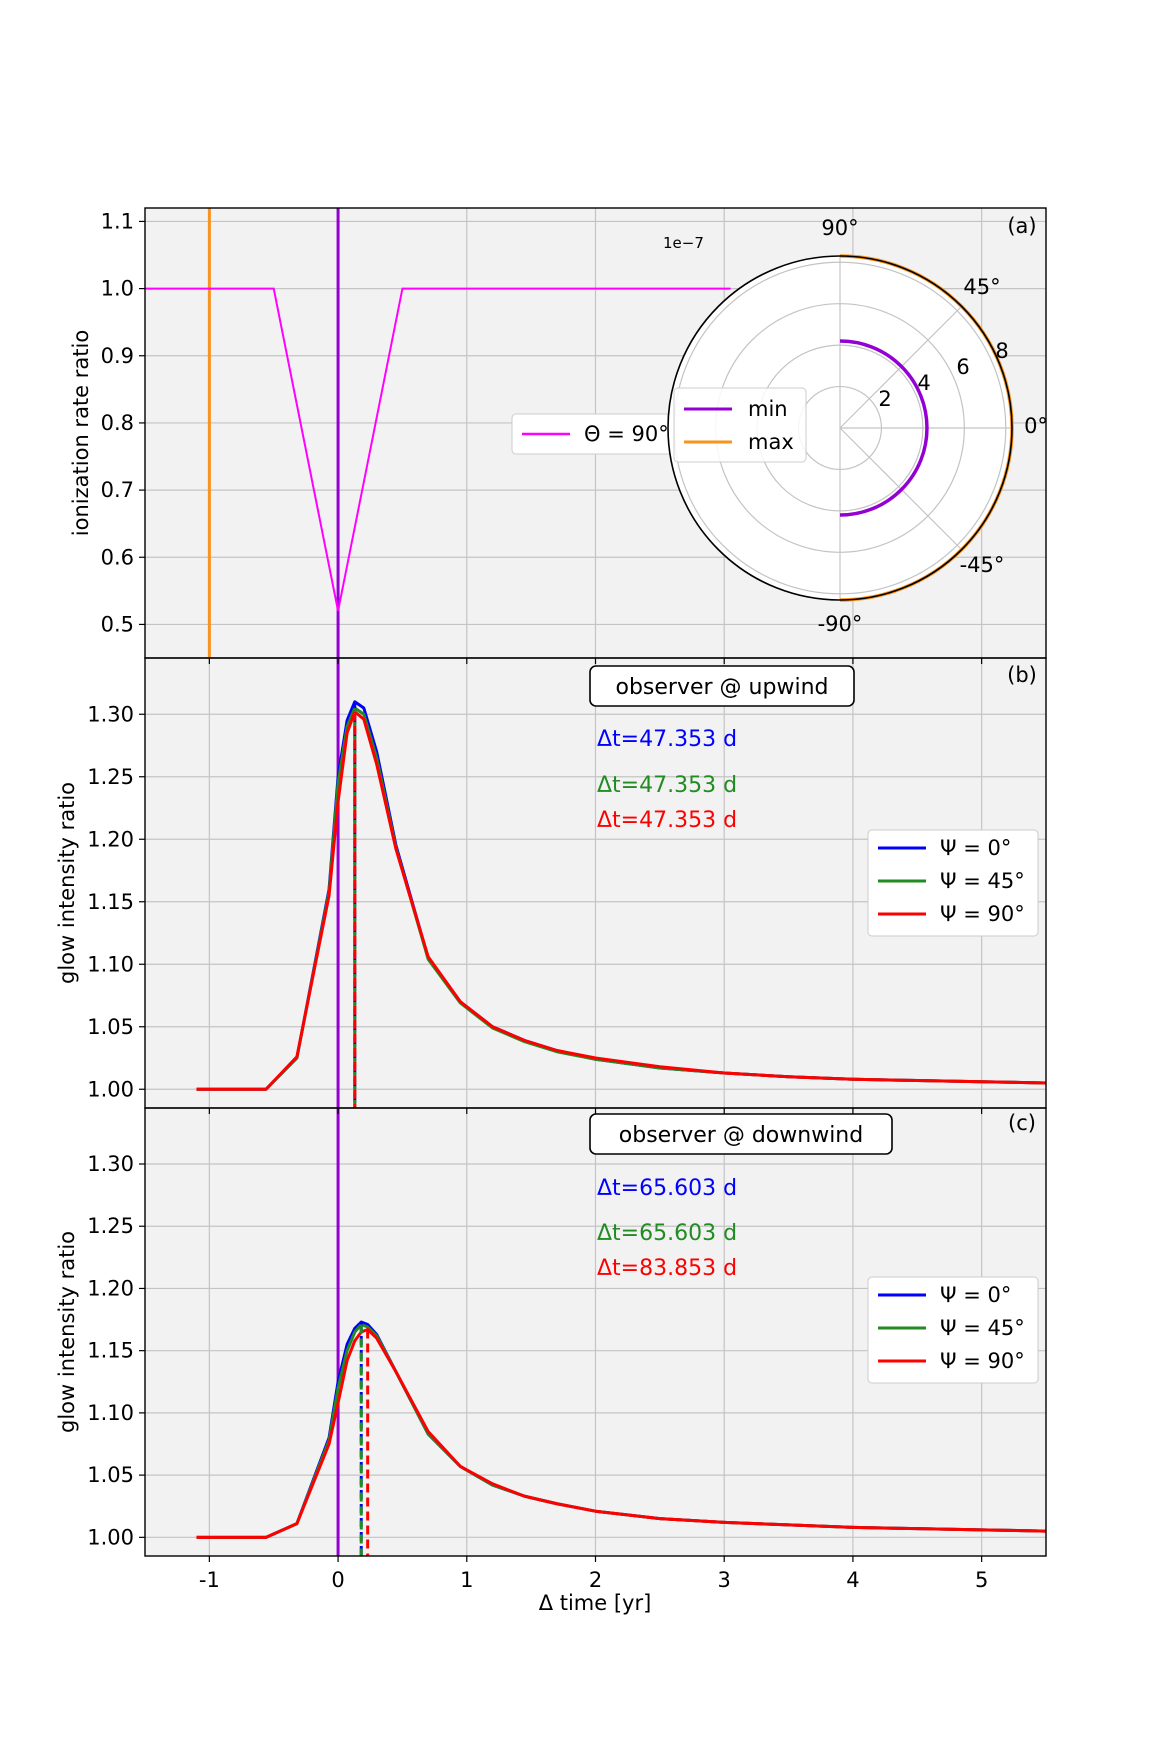  Describe the element at coordinates (110, 1351) in the screenshot. I see `panel-c-ytick-label-3: 1.15` at that location.